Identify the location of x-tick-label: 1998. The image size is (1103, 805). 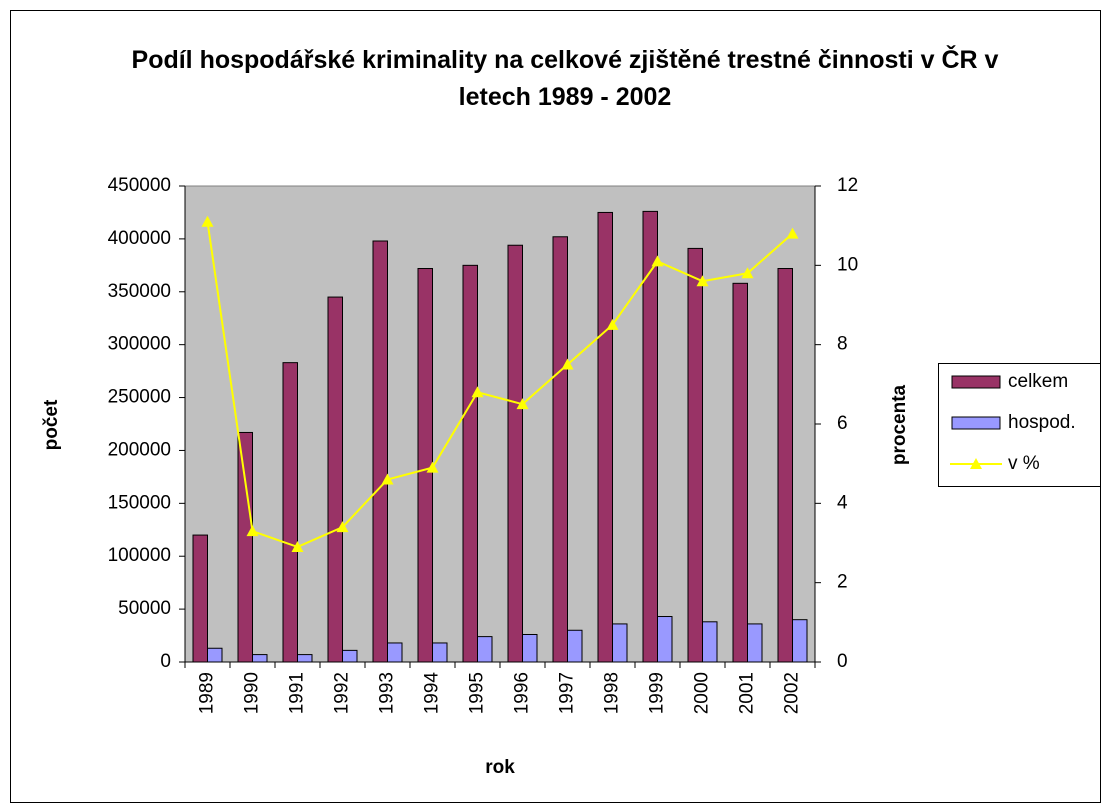
(612, 693).